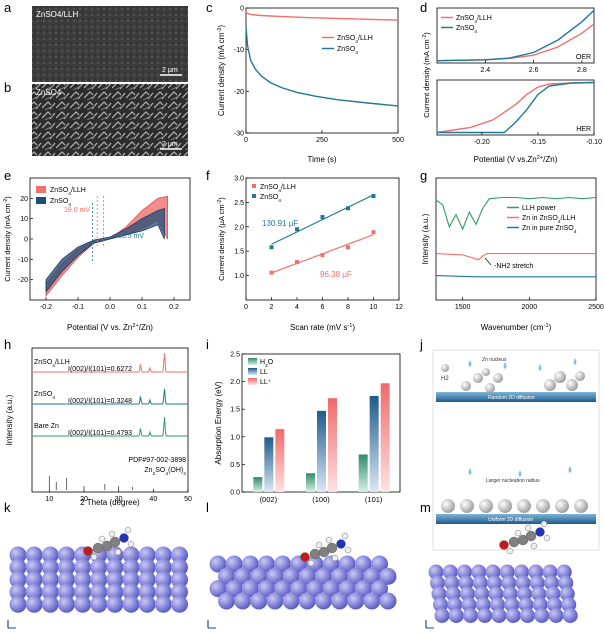 The image size is (604, 635). Describe the element at coordinates (46, 426) in the screenshot. I see `h-label-2: Bare Zn` at that location.